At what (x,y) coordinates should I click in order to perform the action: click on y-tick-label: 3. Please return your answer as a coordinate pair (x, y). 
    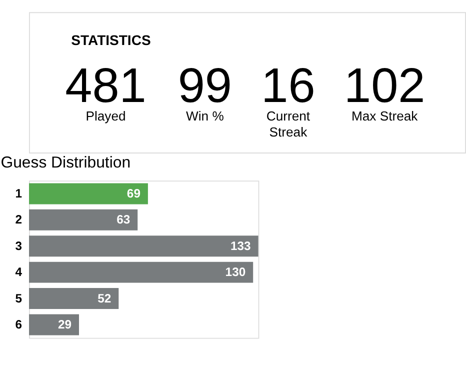
    Looking at the image, I should click on (18, 245).